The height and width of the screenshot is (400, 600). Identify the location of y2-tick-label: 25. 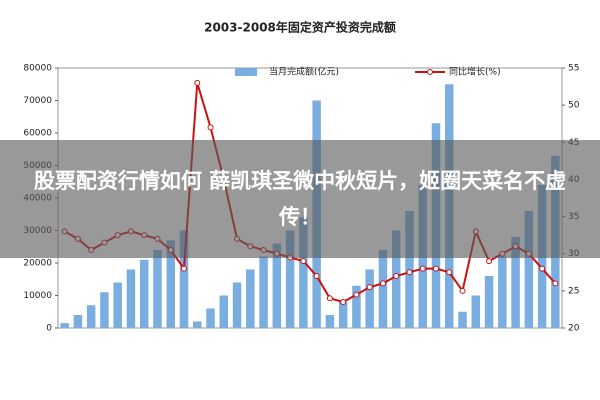
(573, 291).